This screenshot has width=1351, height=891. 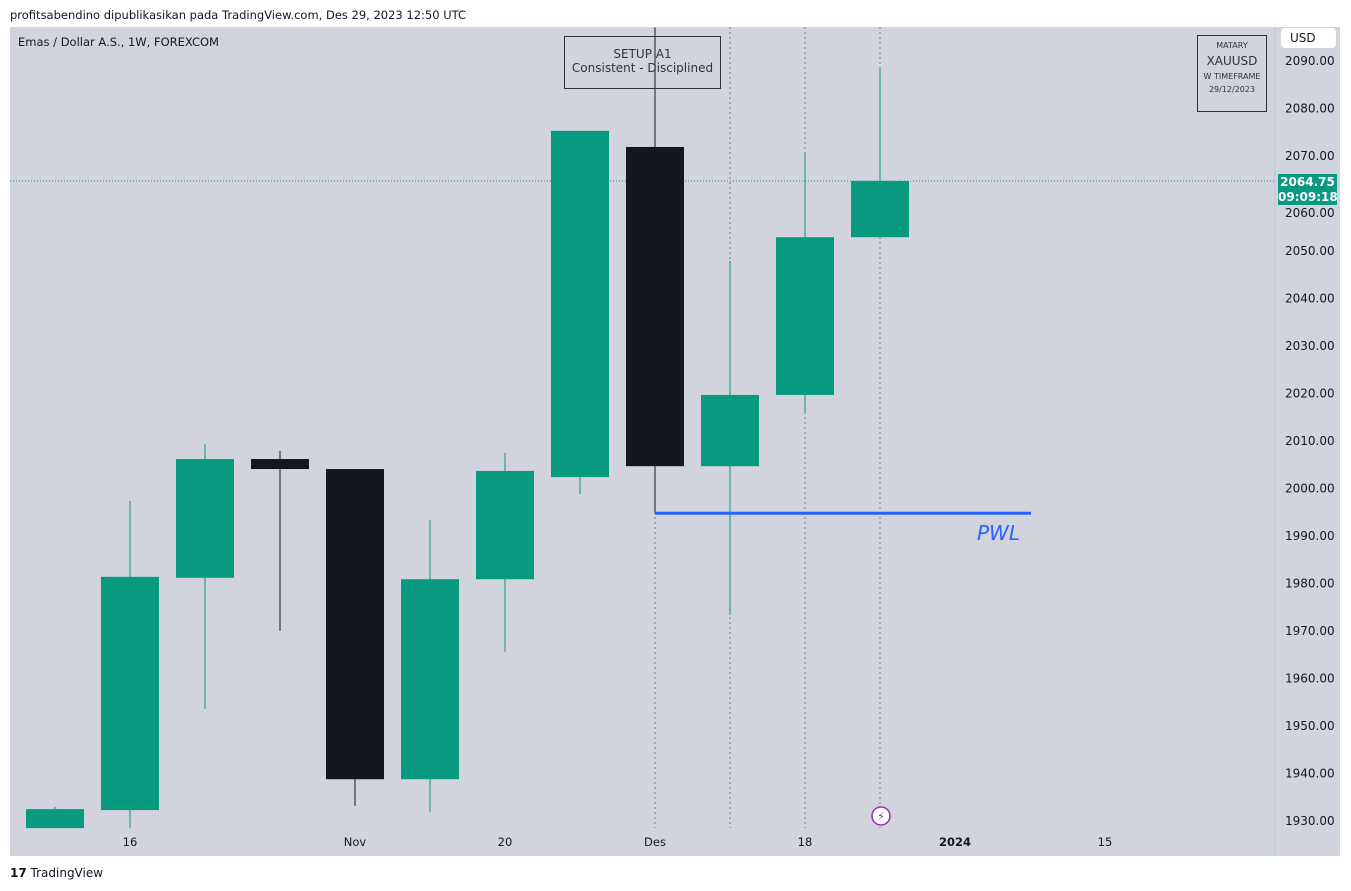 What do you see at coordinates (1307, 182) in the screenshot?
I see `last-price: 2064.75` at bounding box center [1307, 182].